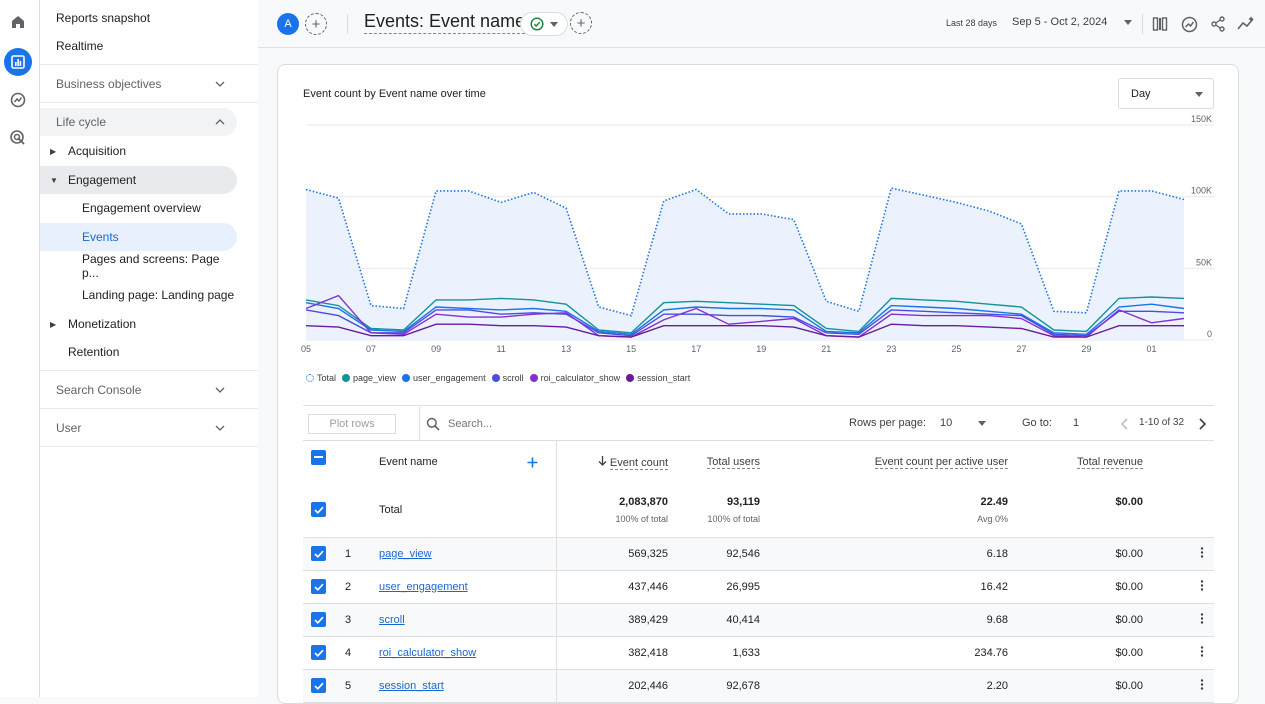 The width and height of the screenshot is (1265, 704). Describe the element at coordinates (369, 378) in the screenshot. I see `legend-item: page_view` at that location.